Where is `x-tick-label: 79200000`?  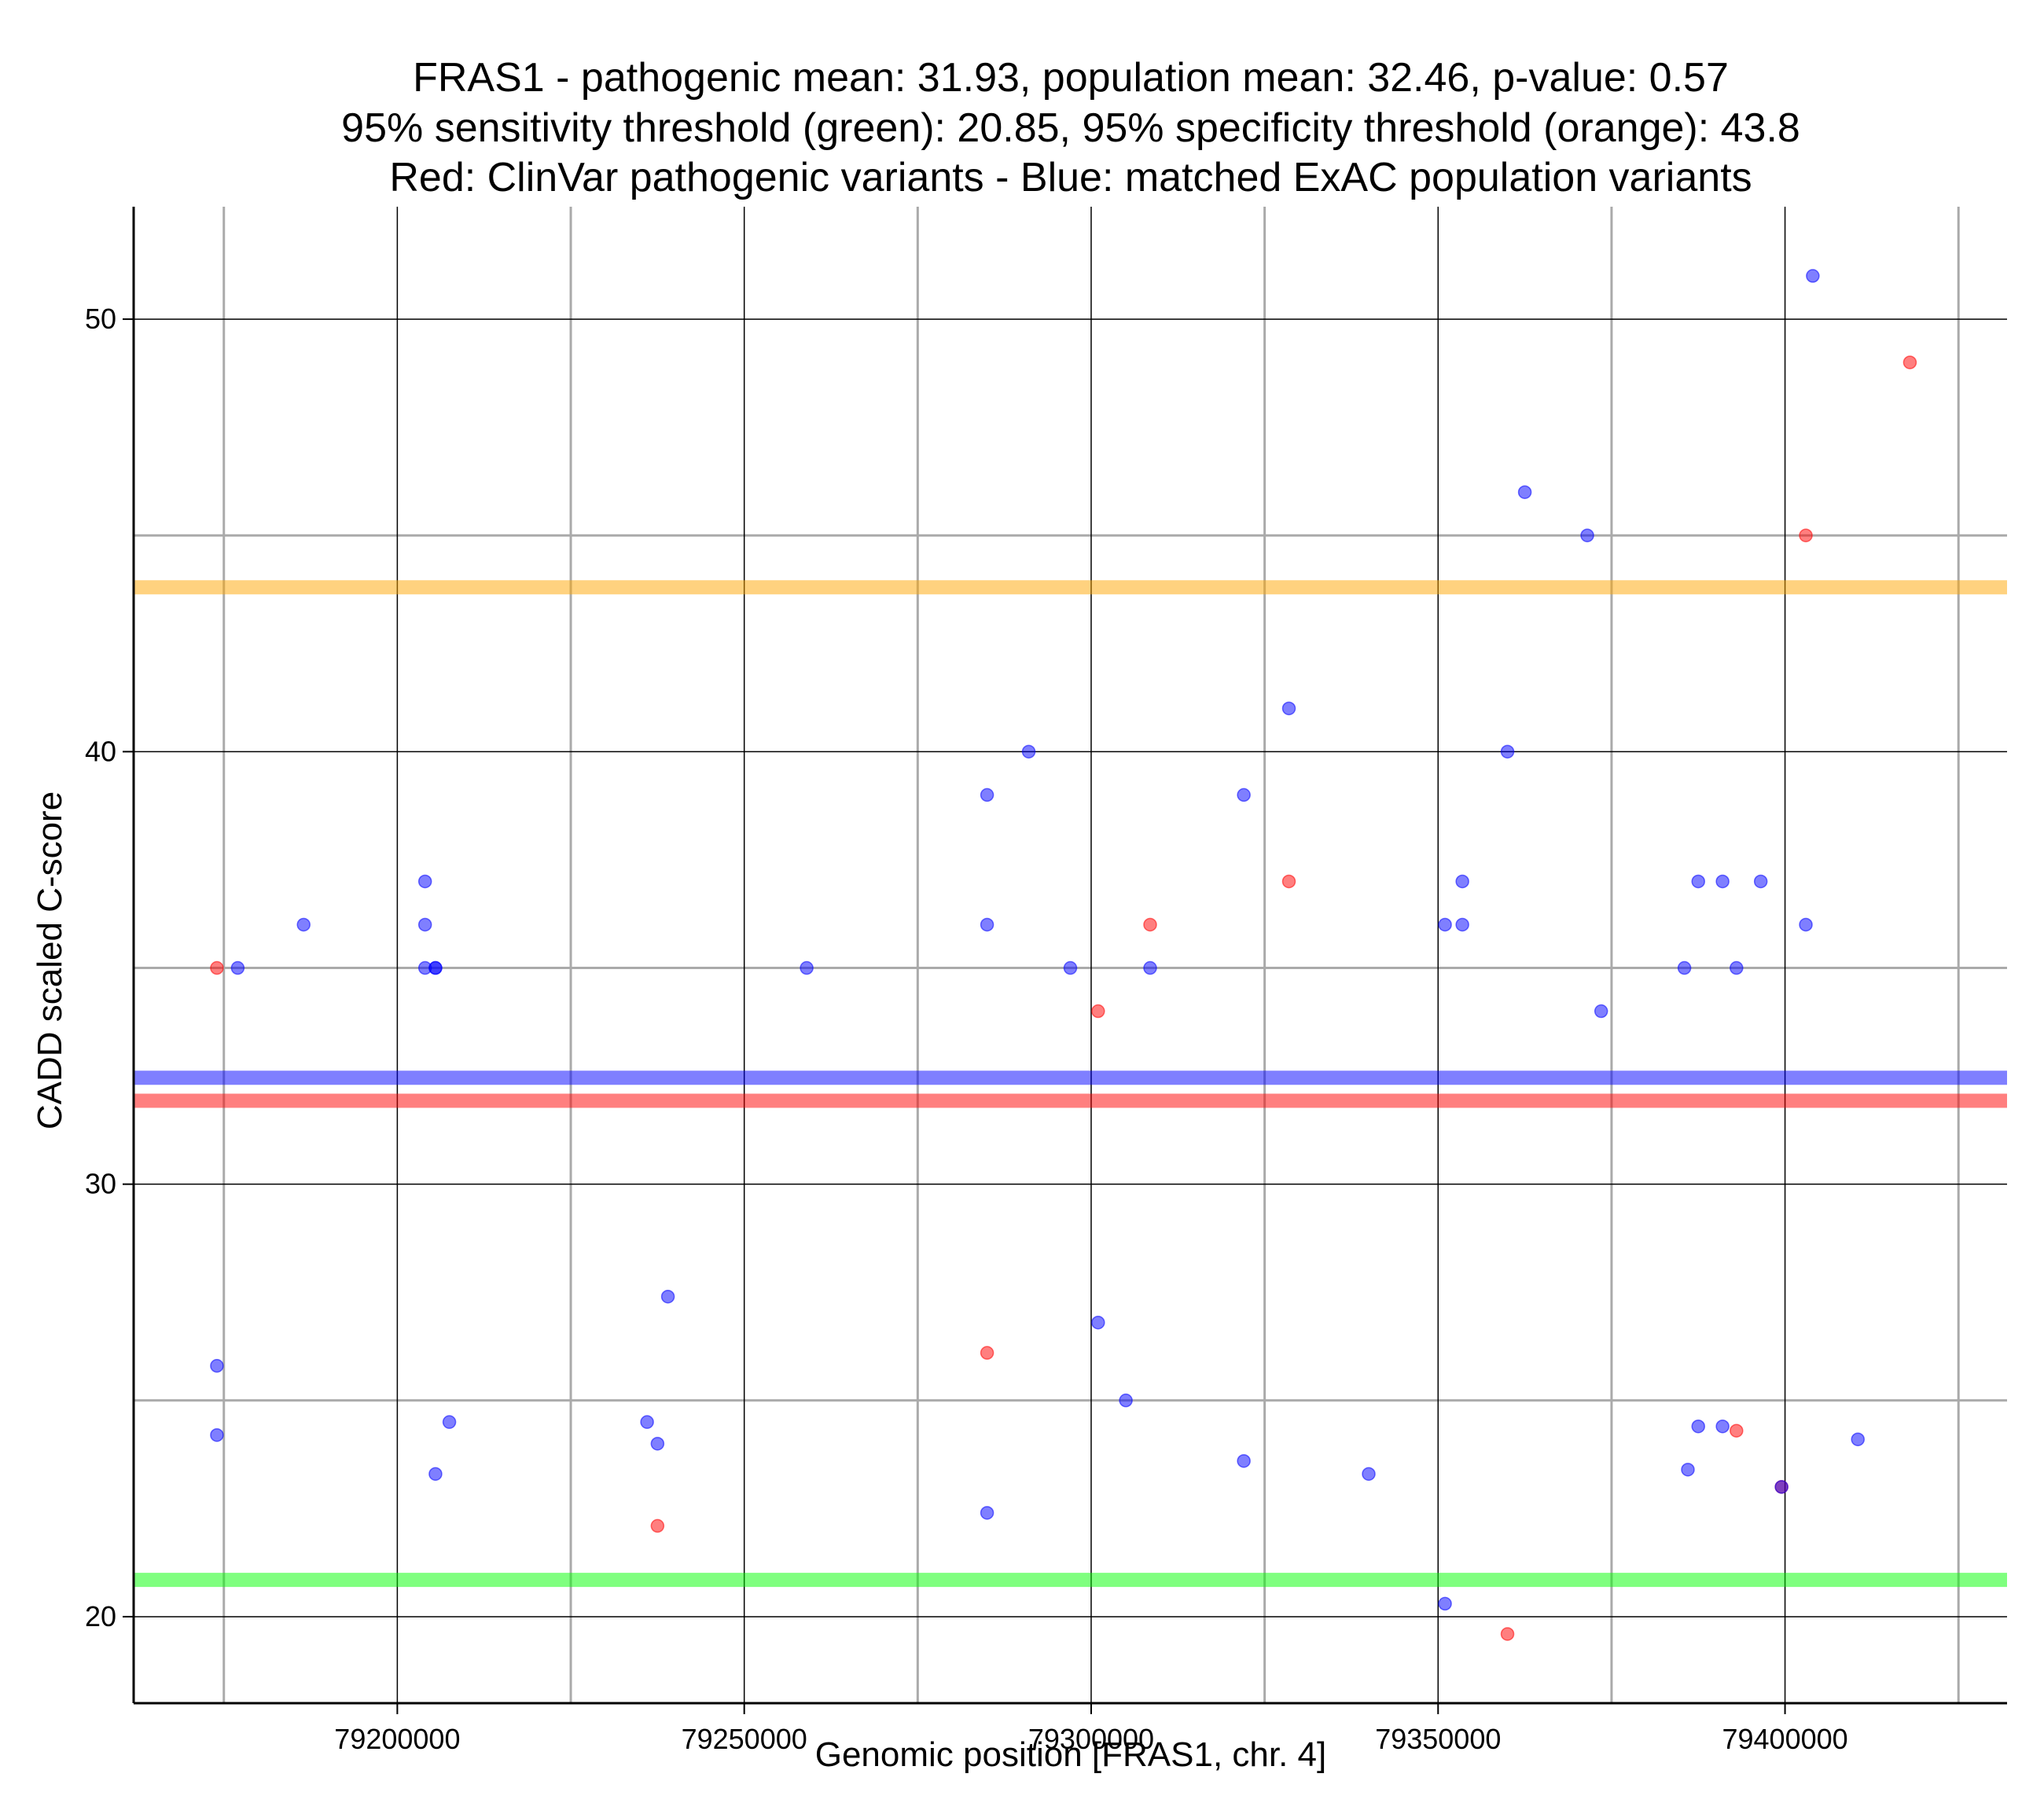
x-tick-label: 79200000 is located at coordinates (397, 1739).